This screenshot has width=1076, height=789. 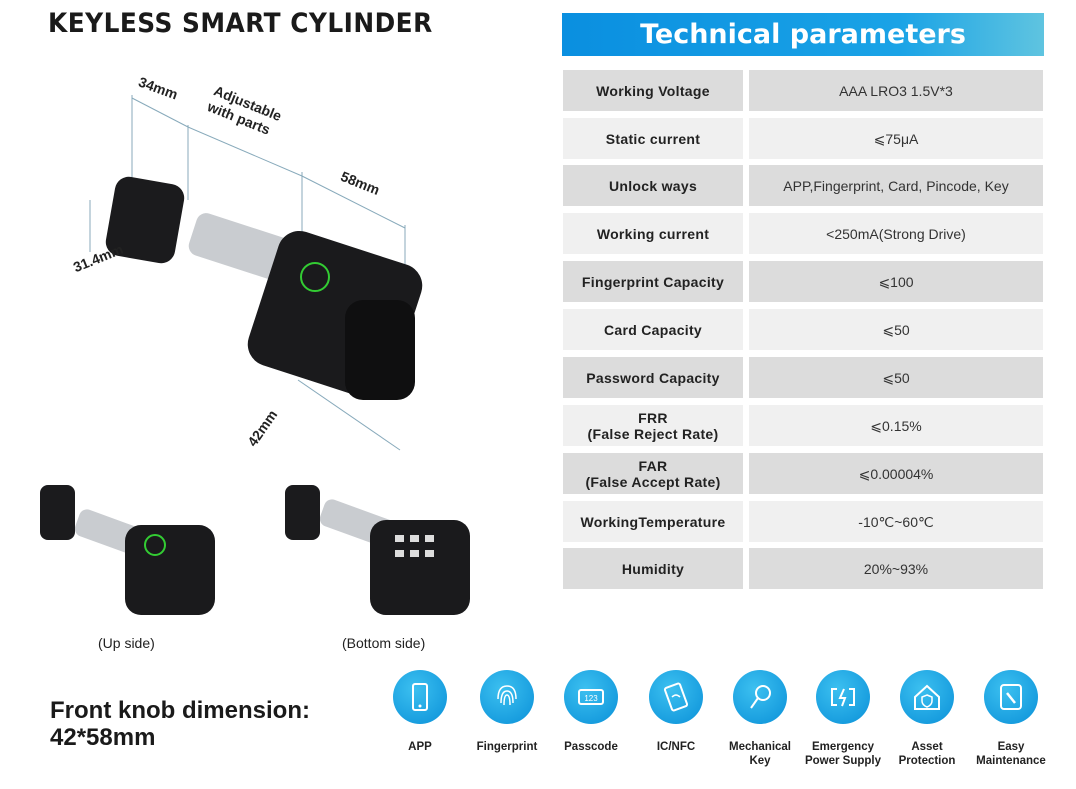 What do you see at coordinates (103, 737) in the screenshot?
I see `front-knob-line2: 42*58mm` at bounding box center [103, 737].